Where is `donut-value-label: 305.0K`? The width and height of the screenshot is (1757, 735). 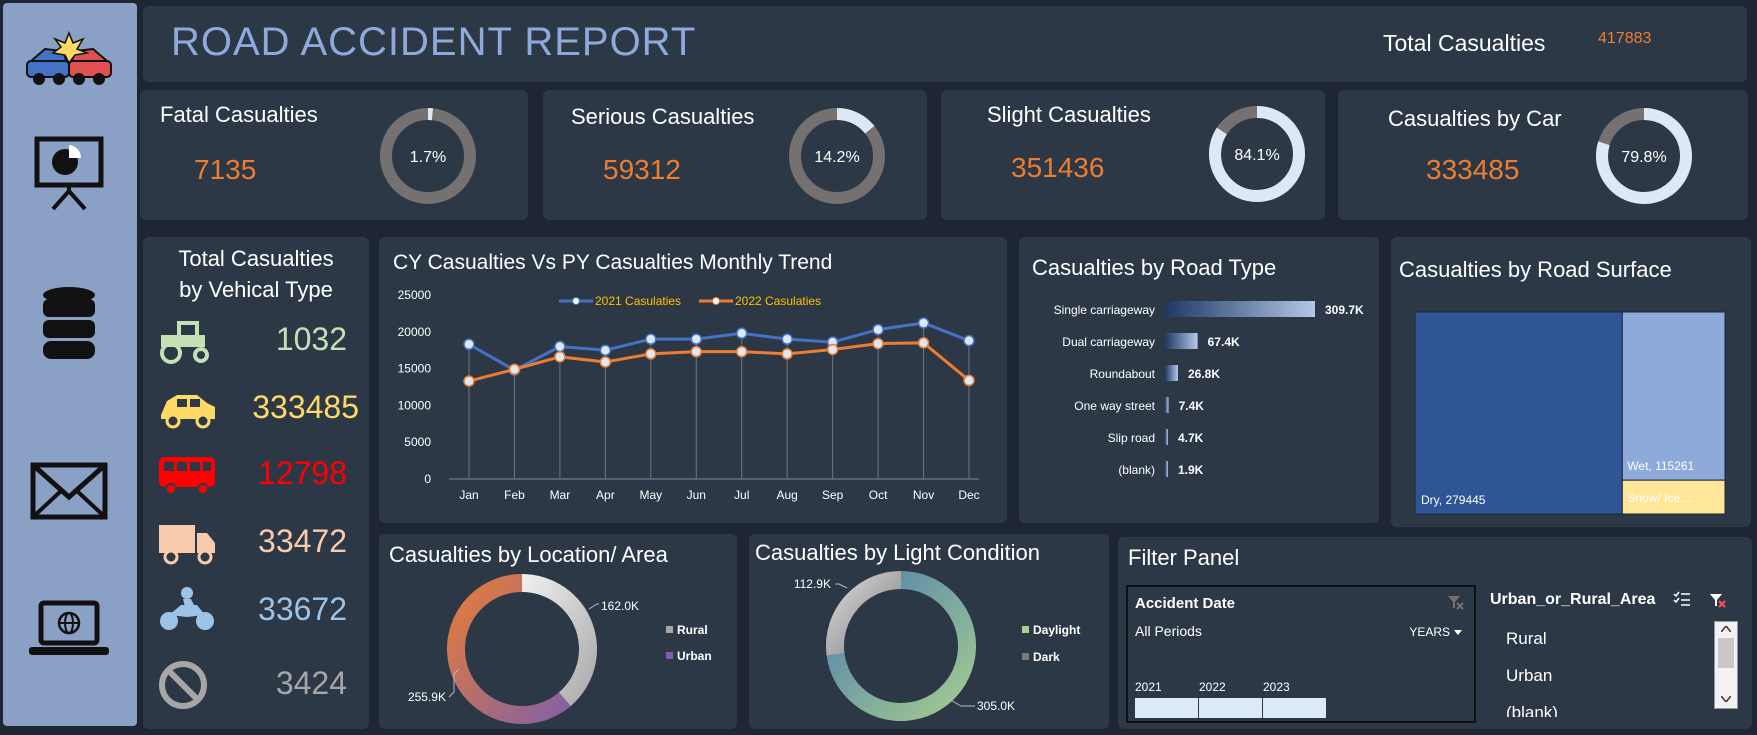 donut-value-label: 305.0K is located at coordinates (996, 706).